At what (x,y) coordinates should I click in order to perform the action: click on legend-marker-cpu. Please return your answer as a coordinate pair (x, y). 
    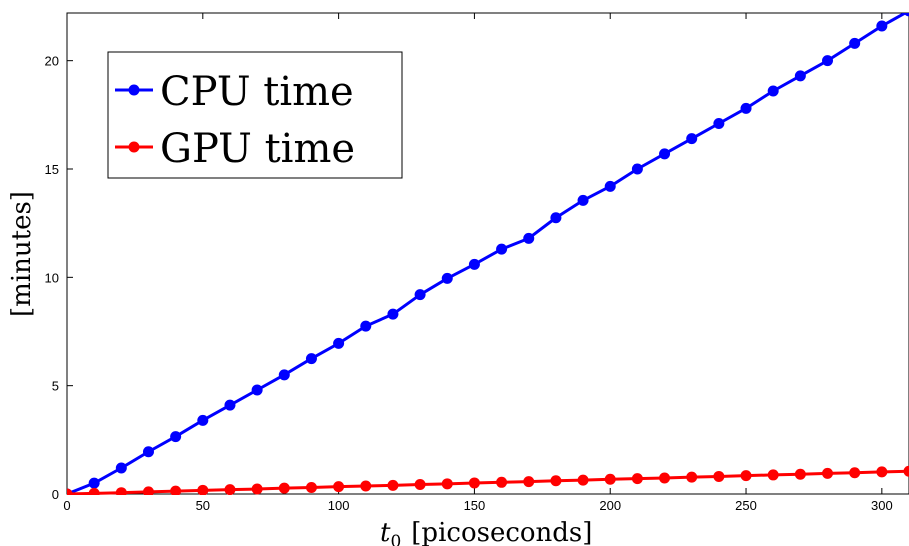
    Looking at the image, I should click on (134, 90).